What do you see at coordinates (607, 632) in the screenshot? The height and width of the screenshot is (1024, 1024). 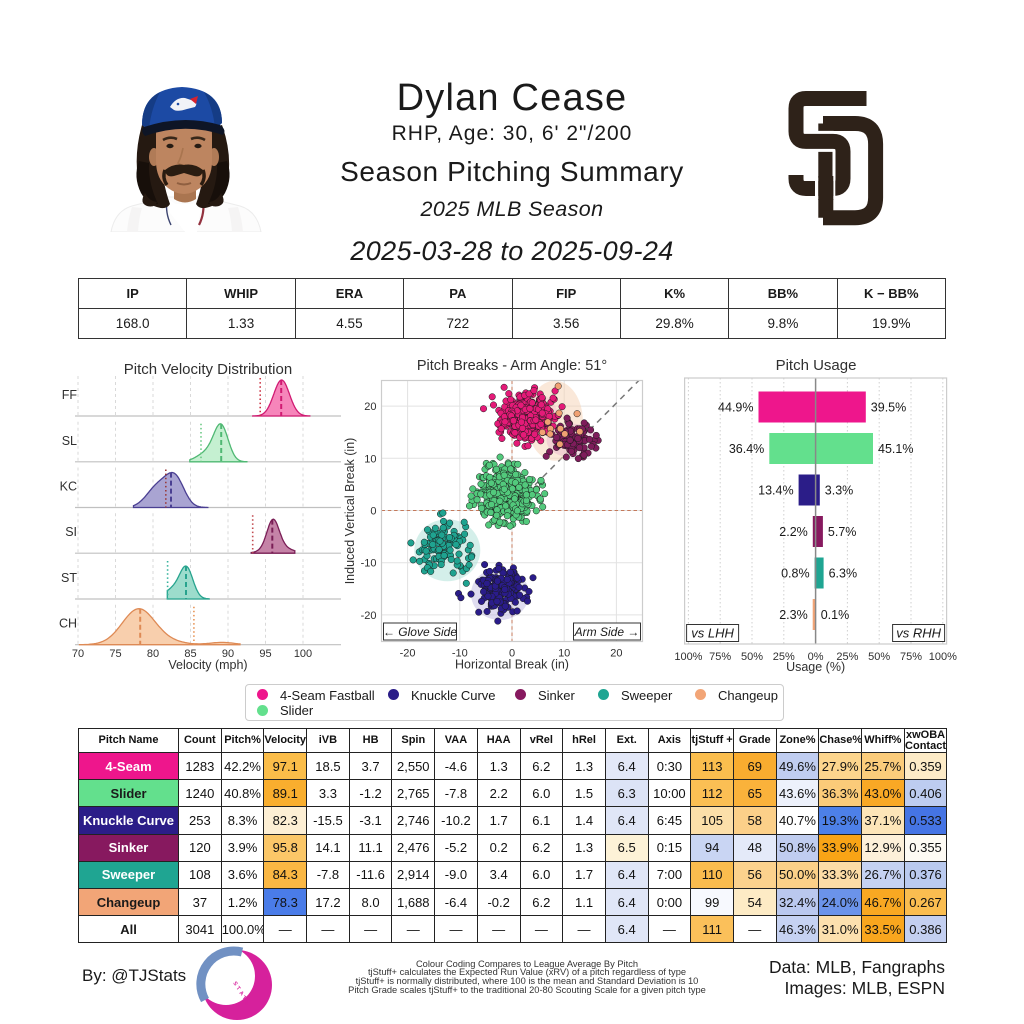 I see `svg-text: Arm Side →` at bounding box center [607, 632].